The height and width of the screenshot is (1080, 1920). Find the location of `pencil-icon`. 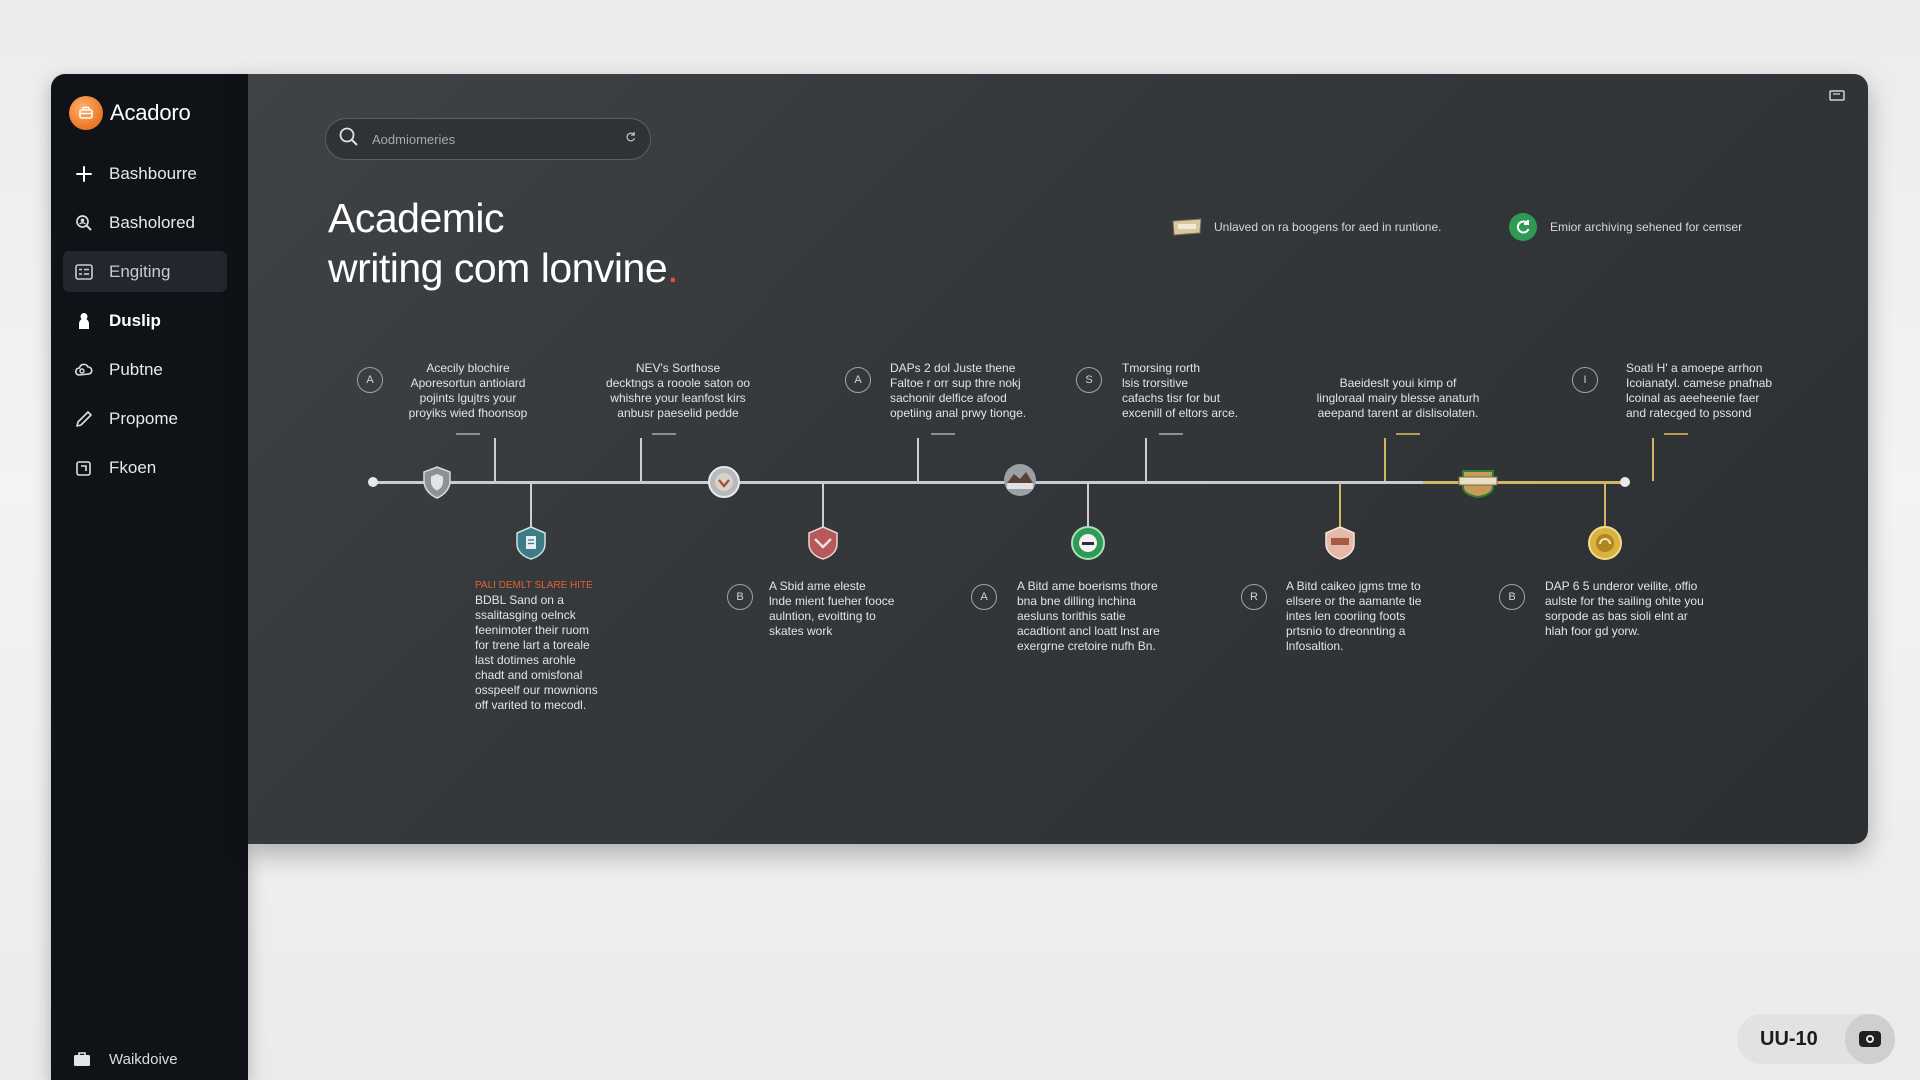

pencil-icon is located at coordinates (84, 419).